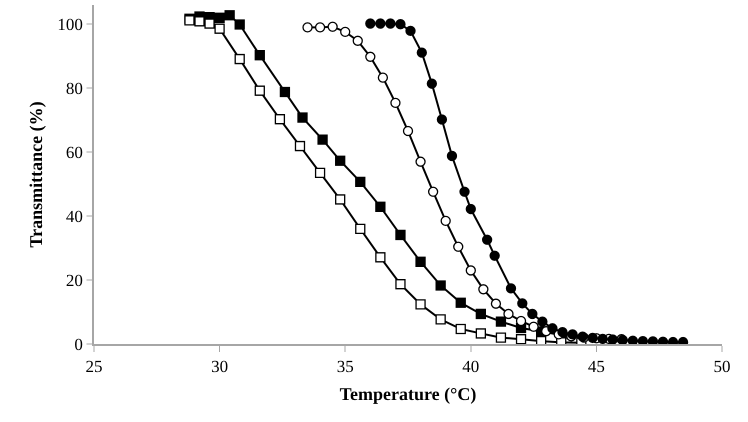  I want to click on x-tick-label: 40, so click(471, 366).